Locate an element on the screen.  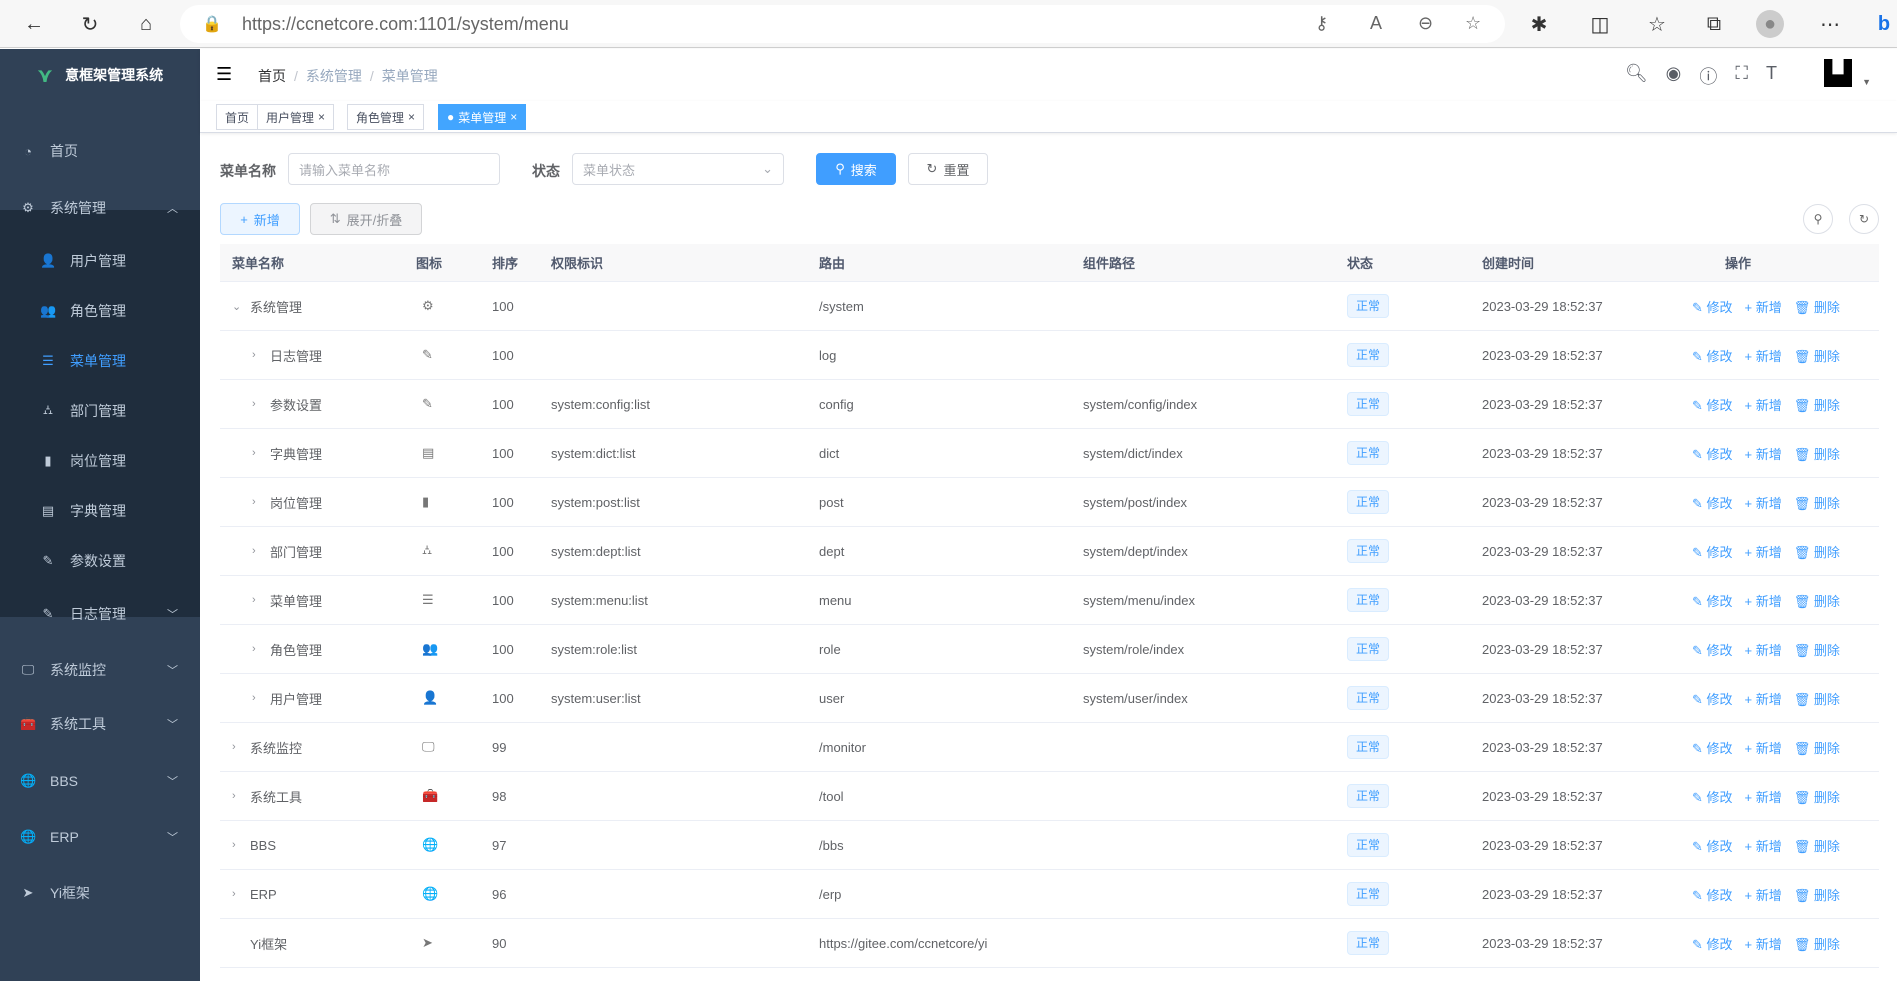
extensions-icon: ✱ is located at coordinates (1539, 24).